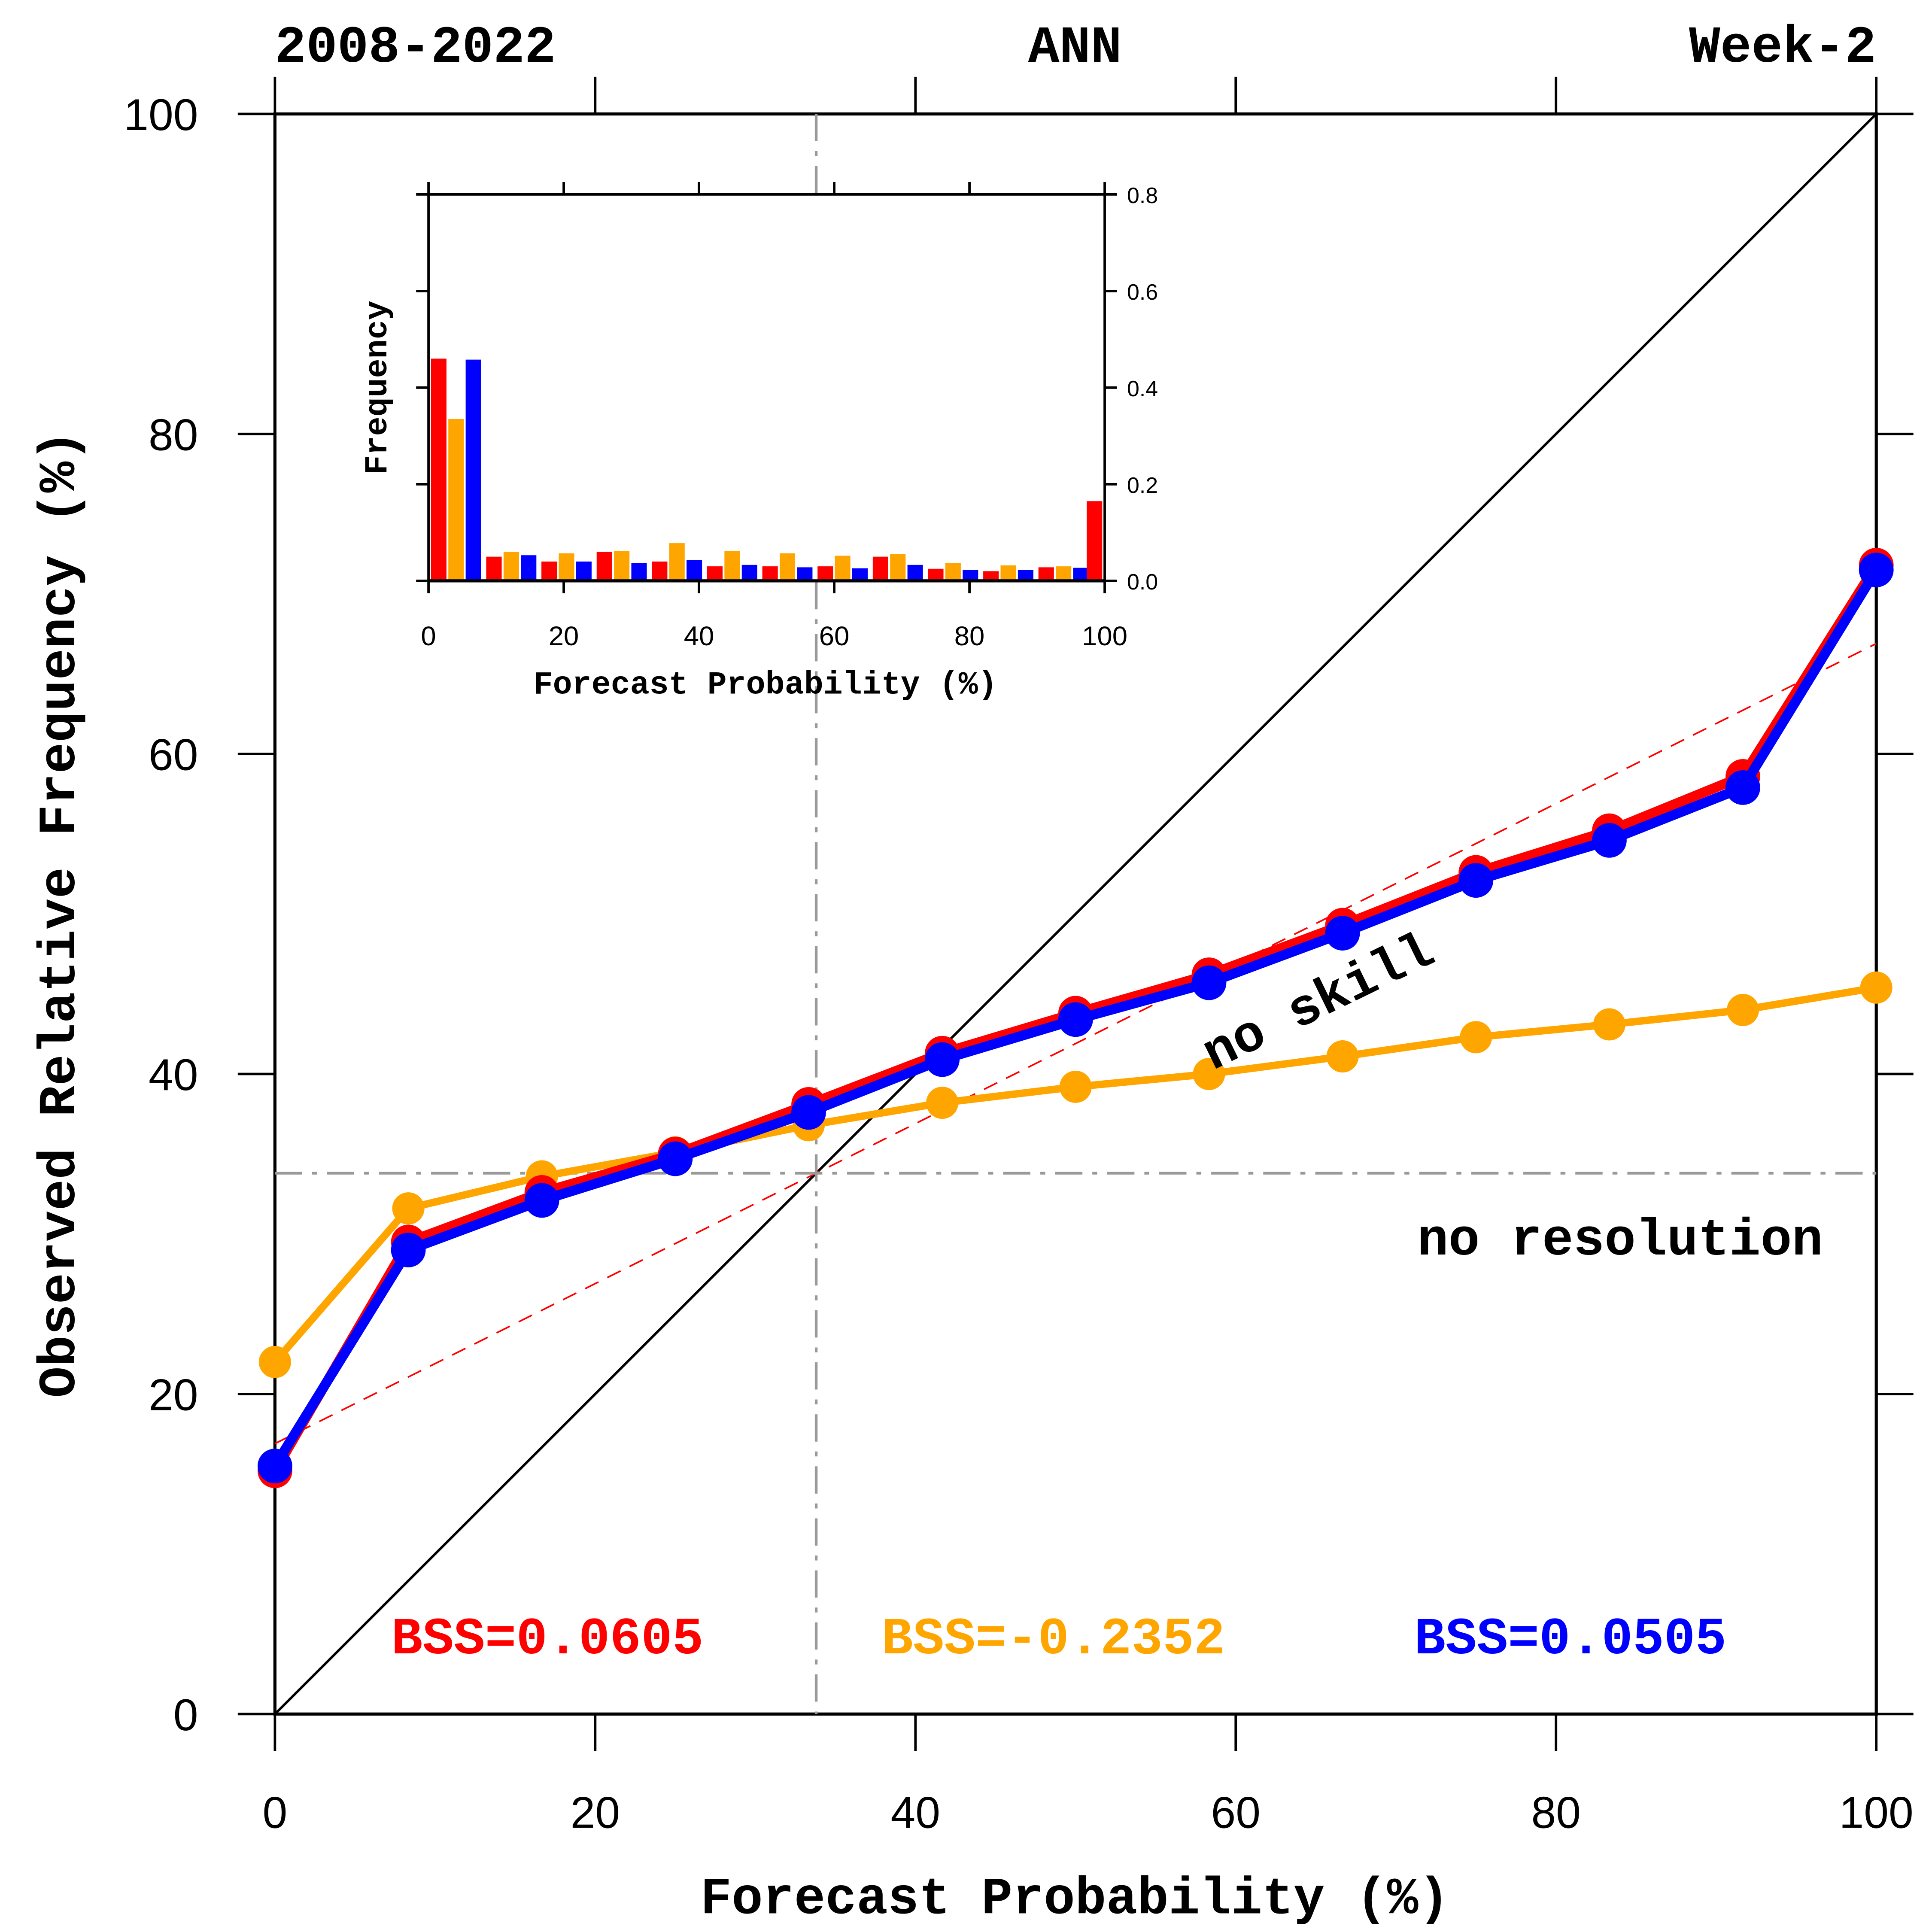  I want to click on y-tick-label: 40, so click(174, 1075).